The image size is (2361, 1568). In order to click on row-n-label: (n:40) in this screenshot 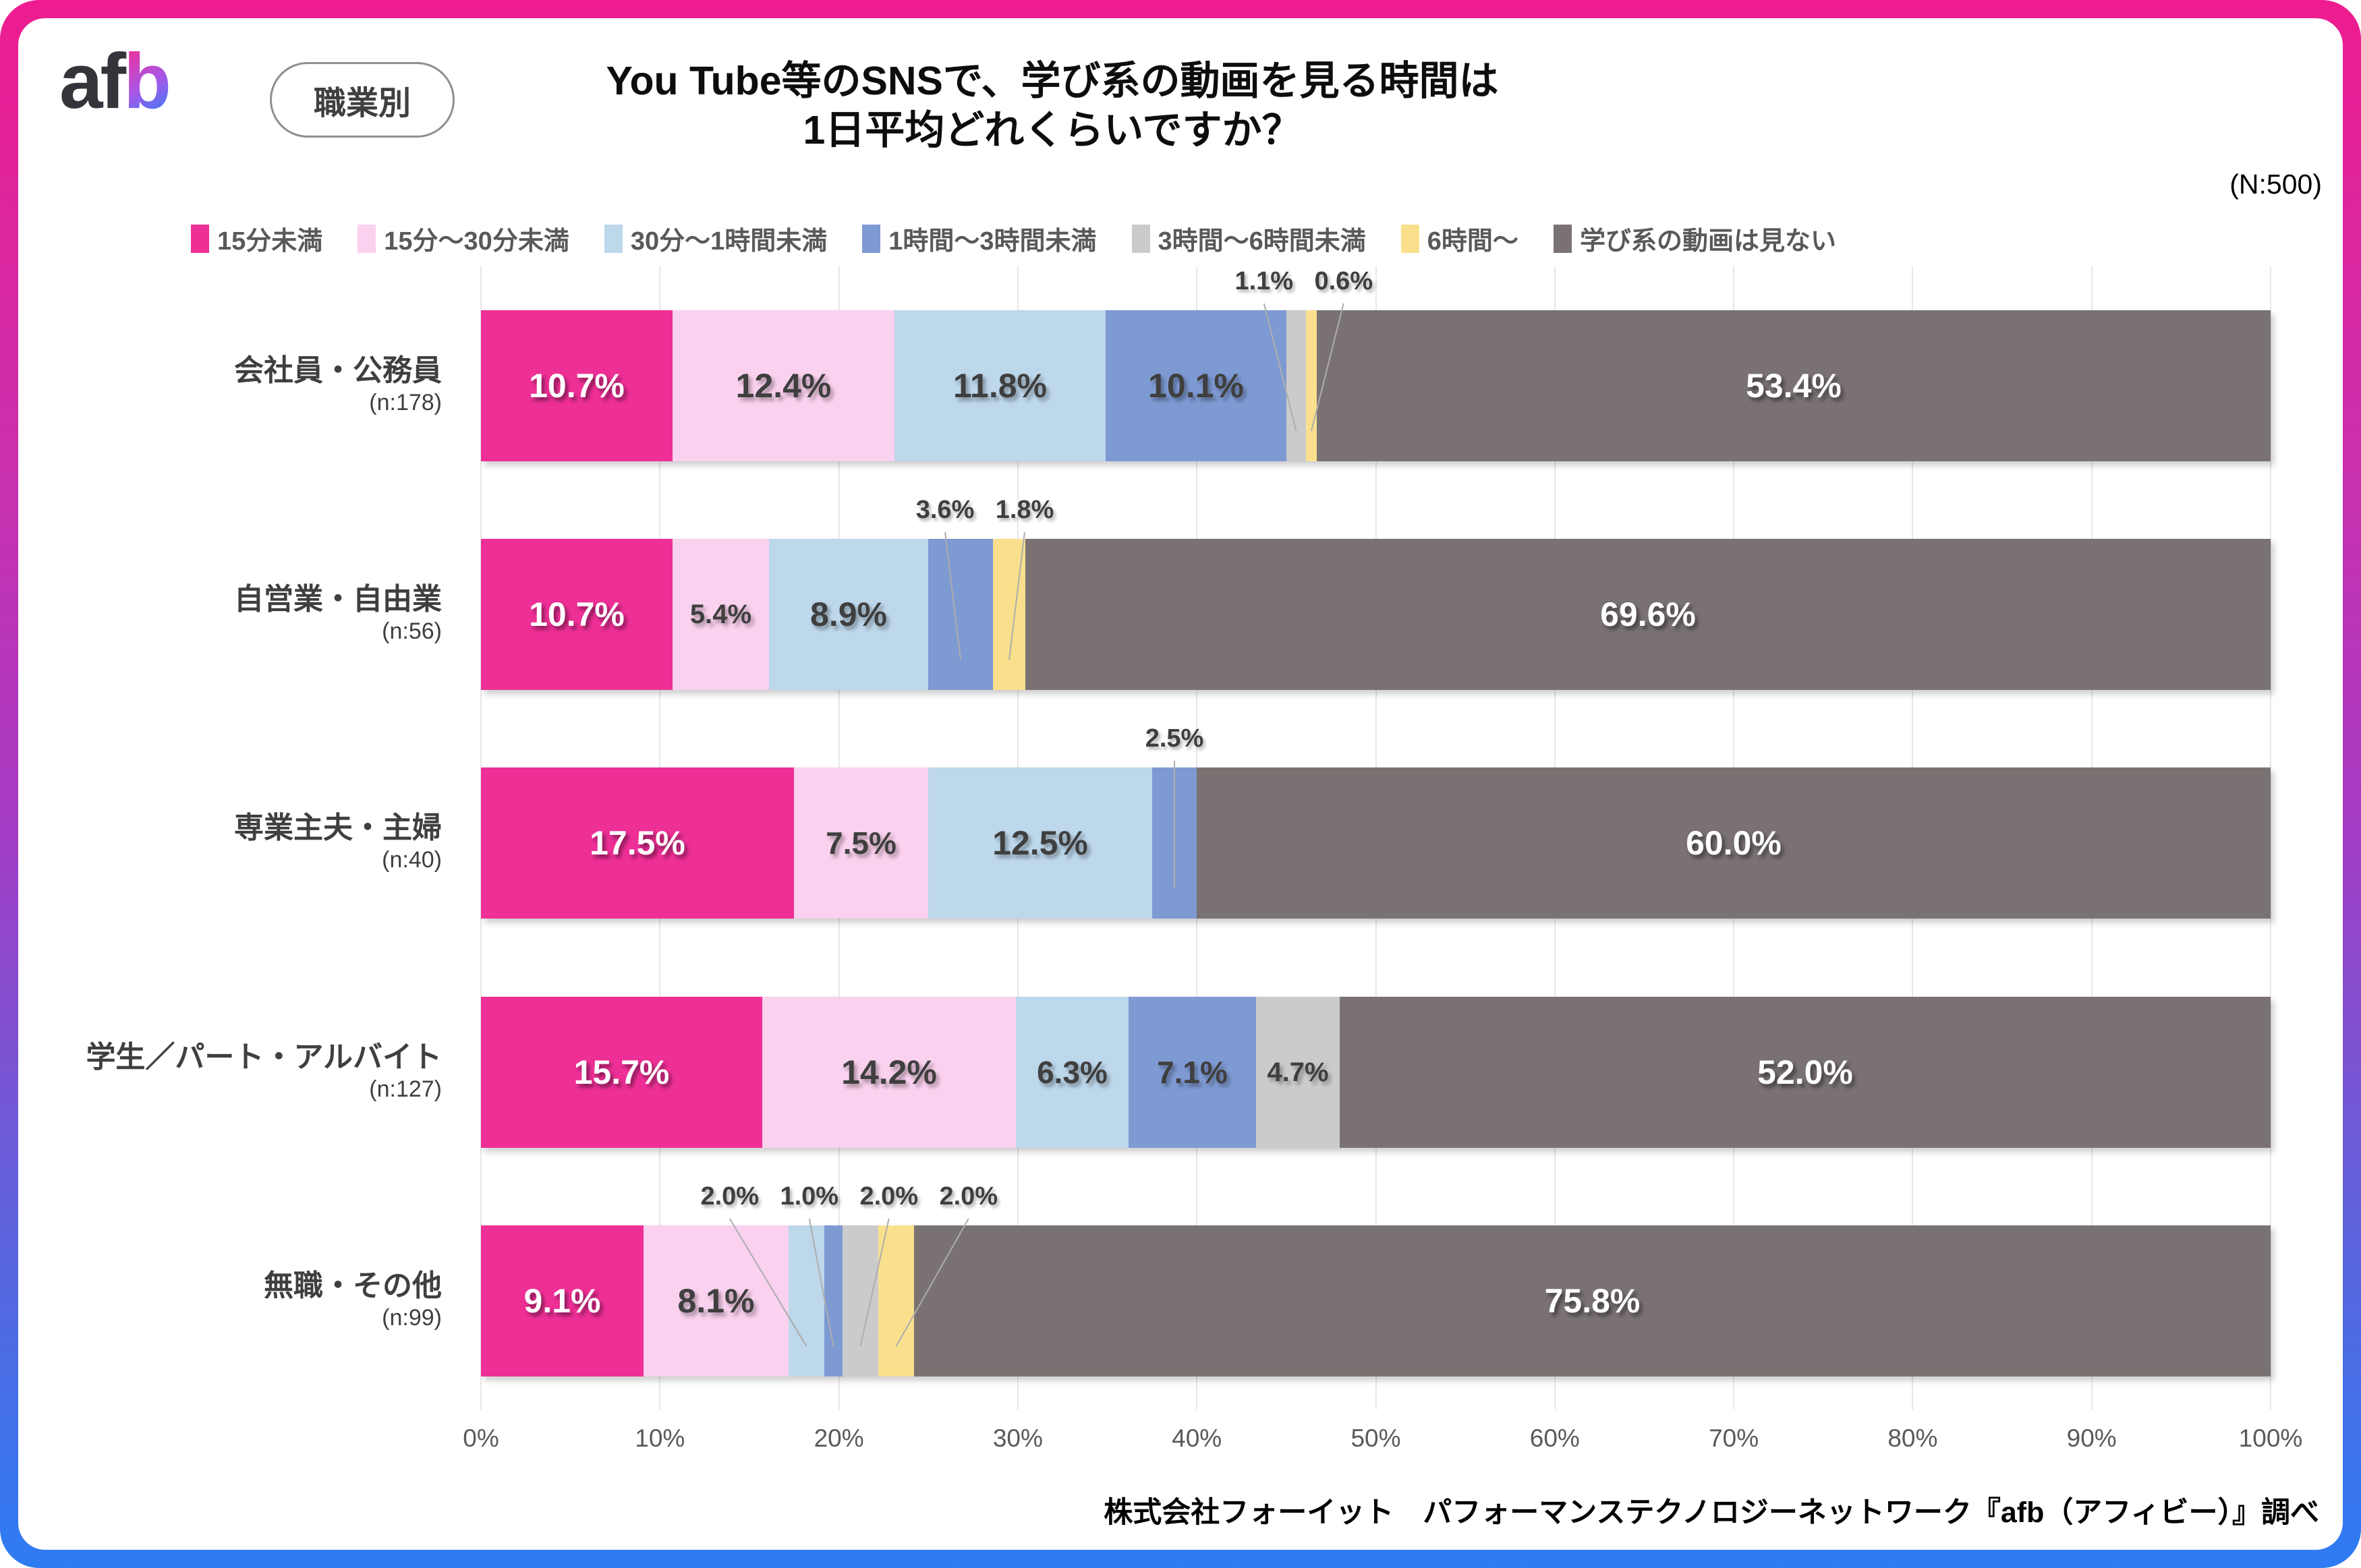, I will do `click(412, 860)`.